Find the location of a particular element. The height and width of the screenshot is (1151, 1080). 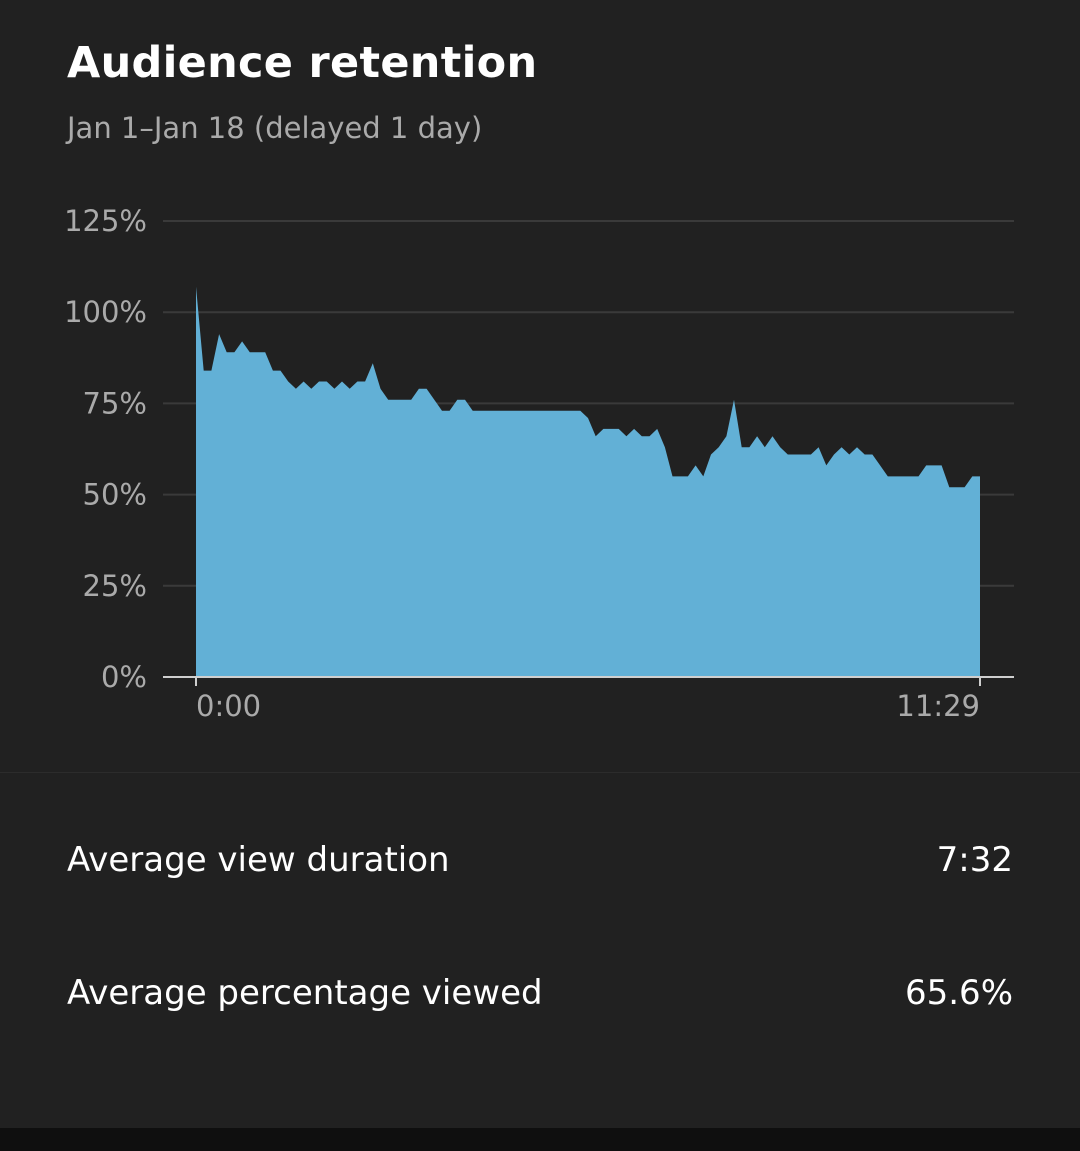

avg-percentage-viewed-label: Average percentage viewed is located at coordinates (305, 993).